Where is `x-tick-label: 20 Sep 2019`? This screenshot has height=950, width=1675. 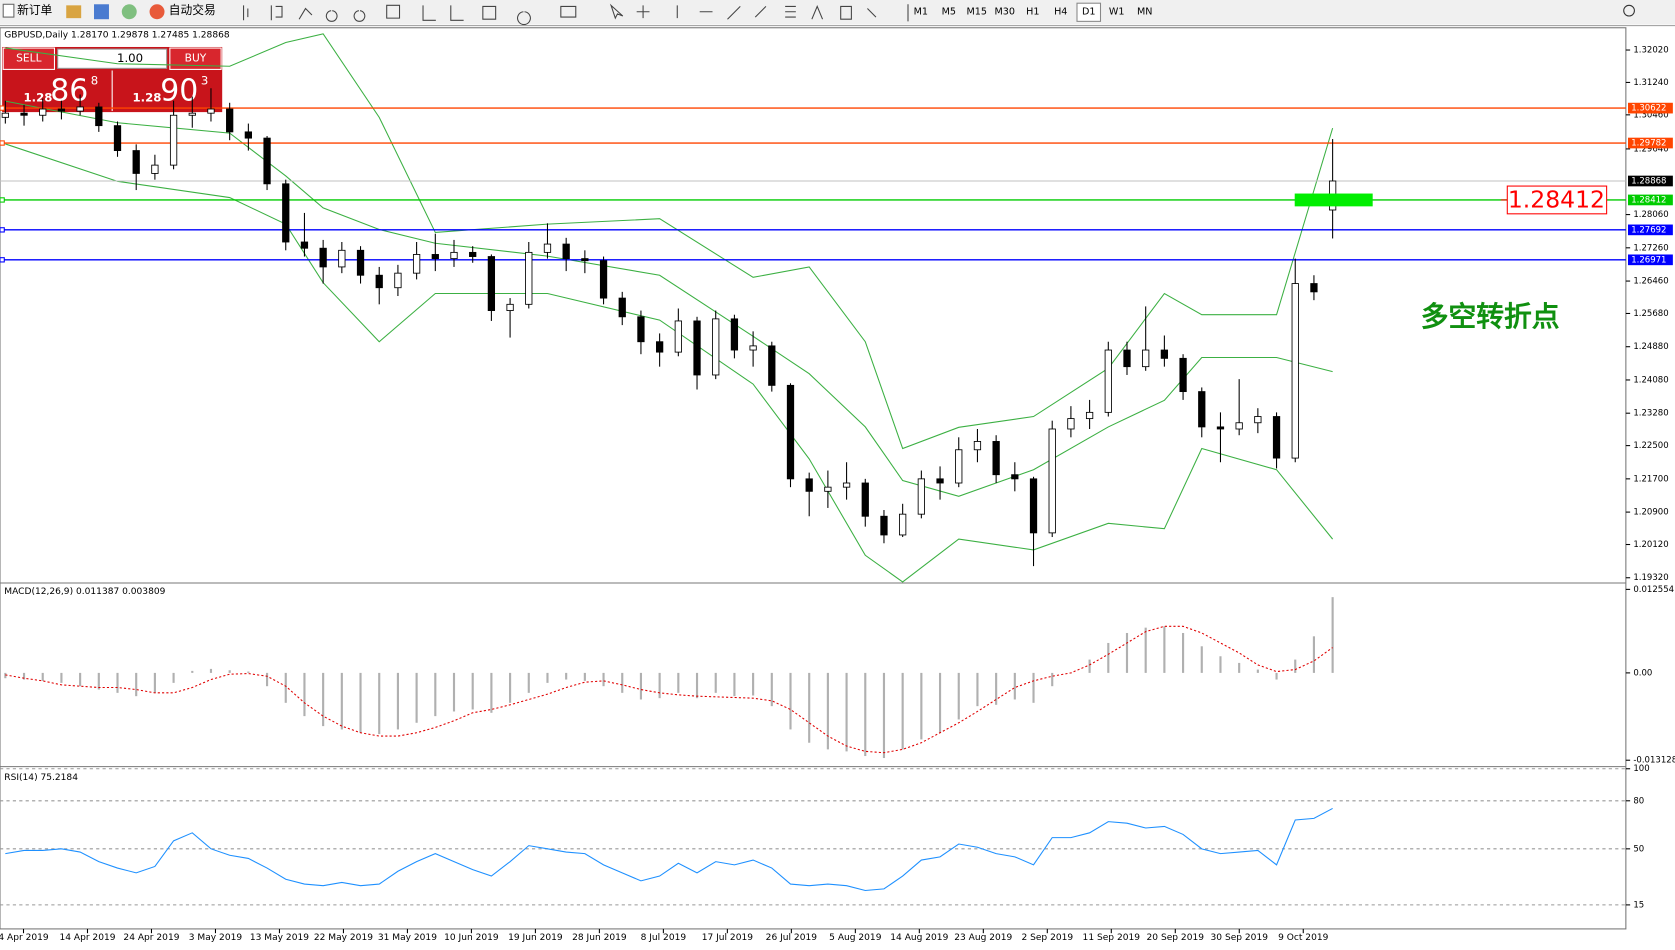 x-tick-label: 20 Sep 2019 is located at coordinates (1176, 938).